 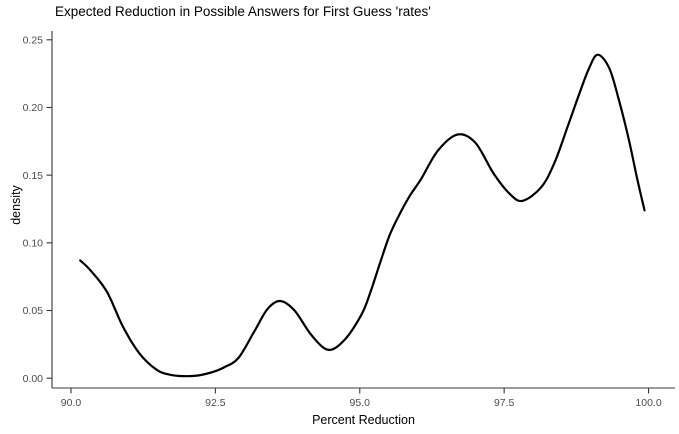 What do you see at coordinates (16, 205) in the screenshot?
I see `y-axis-title: density` at bounding box center [16, 205].